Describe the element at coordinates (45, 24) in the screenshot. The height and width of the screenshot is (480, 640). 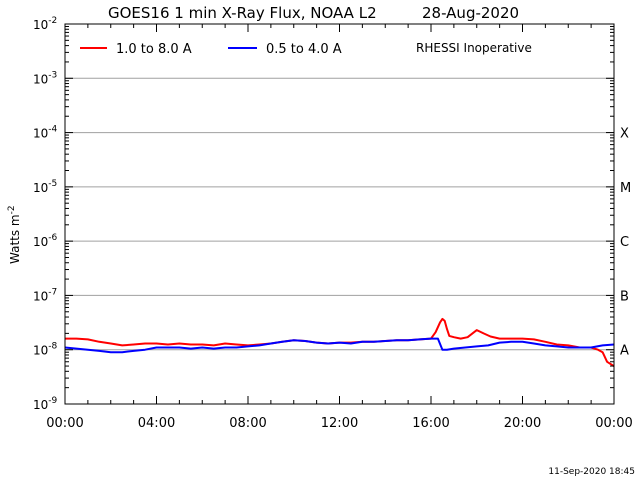
I see `y-tick-label: 10⁻²` at that location.